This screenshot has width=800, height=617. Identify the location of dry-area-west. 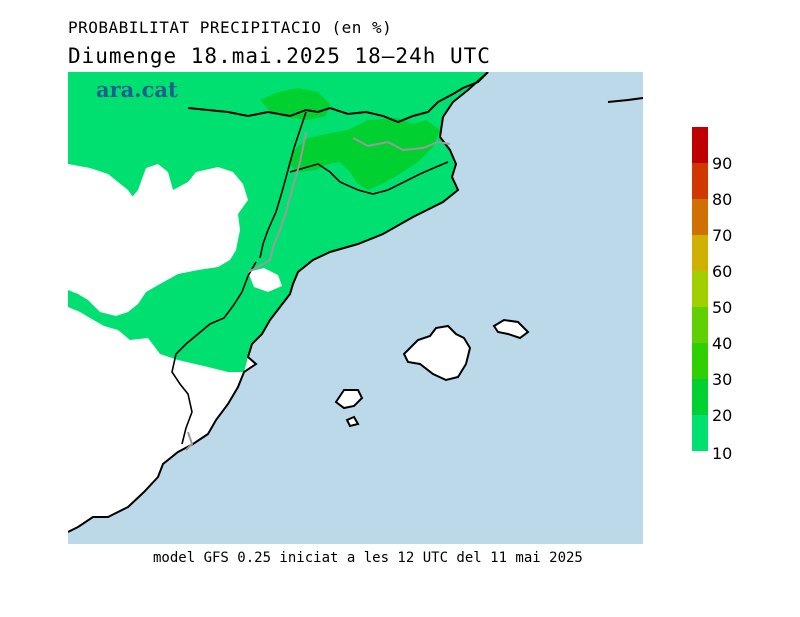
(158, 240).